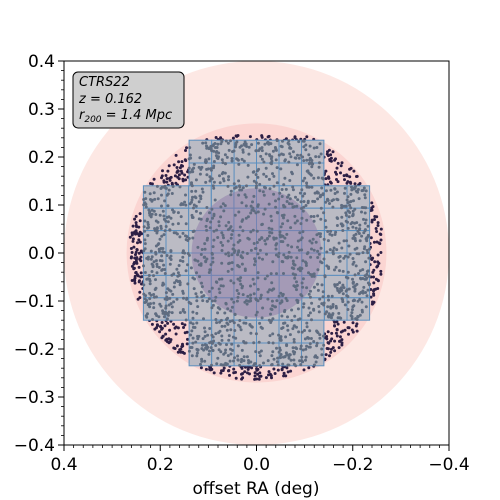 This screenshot has height=500, width=500. What do you see at coordinates (352, 465) in the screenshot?
I see `x-tick-label: −0.2` at bounding box center [352, 465].